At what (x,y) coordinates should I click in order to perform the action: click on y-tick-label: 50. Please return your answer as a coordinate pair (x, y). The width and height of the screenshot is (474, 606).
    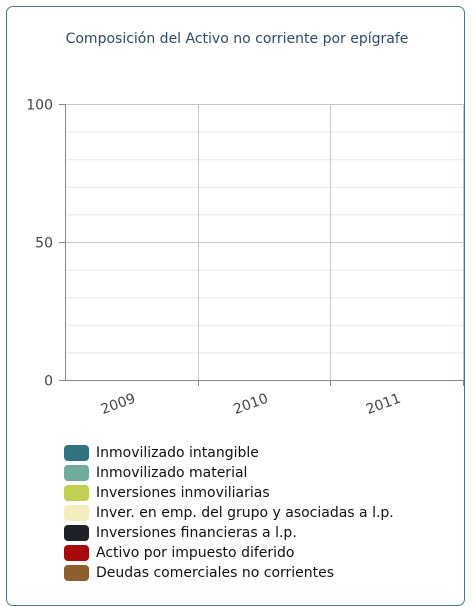
    Looking at the image, I should click on (44, 244).